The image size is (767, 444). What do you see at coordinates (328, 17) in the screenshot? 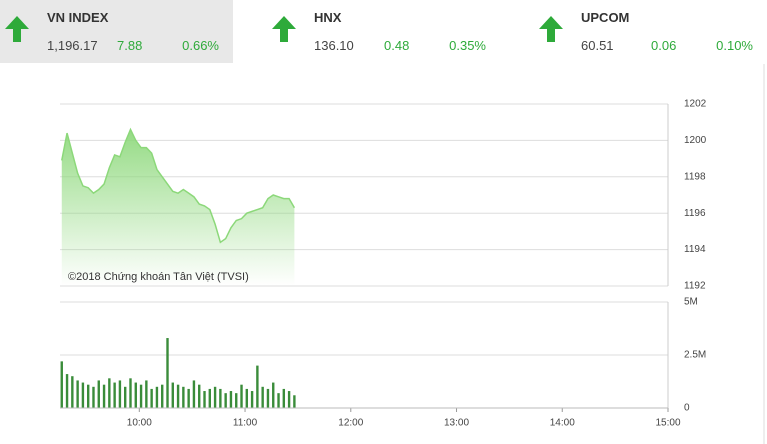
I see `index-name: HNX` at bounding box center [328, 17].